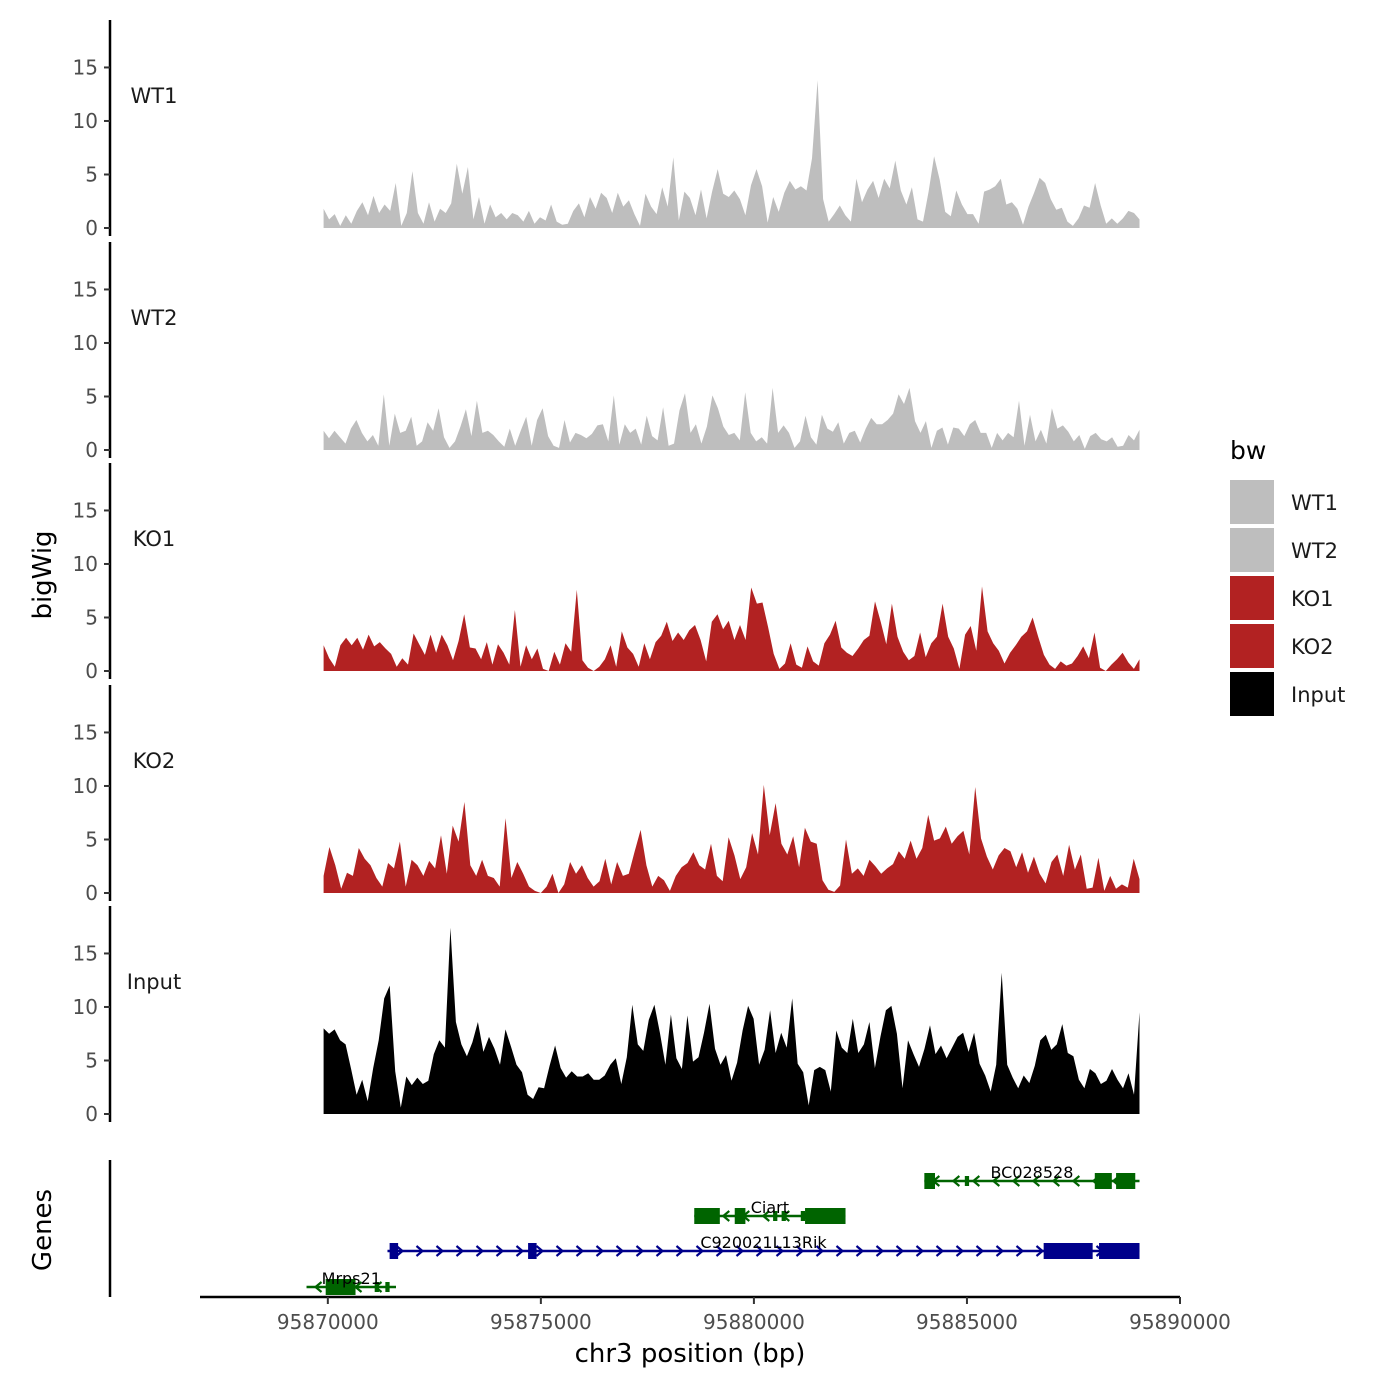 This screenshot has width=1400, height=1400. Describe the element at coordinates (1252, 550) in the screenshot. I see `legend-key-wt2` at that location.